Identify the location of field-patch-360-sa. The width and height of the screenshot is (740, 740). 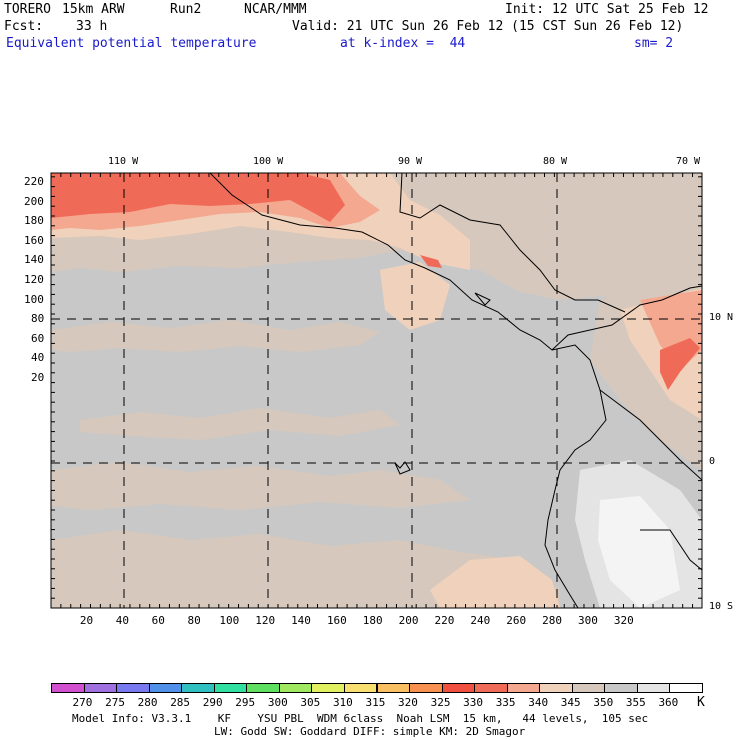
(639, 552).